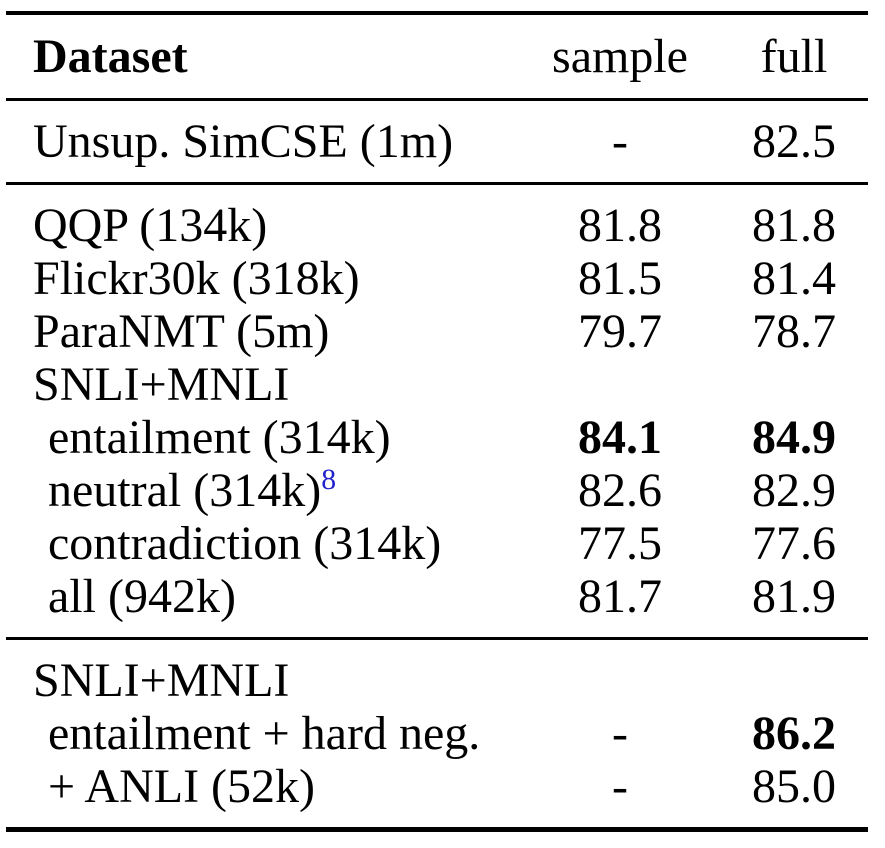 This screenshot has height=848, width=885. What do you see at coordinates (437, 278) in the screenshot?
I see `table-row: Flickr30k (318k) 81.5 81.4` at bounding box center [437, 278].